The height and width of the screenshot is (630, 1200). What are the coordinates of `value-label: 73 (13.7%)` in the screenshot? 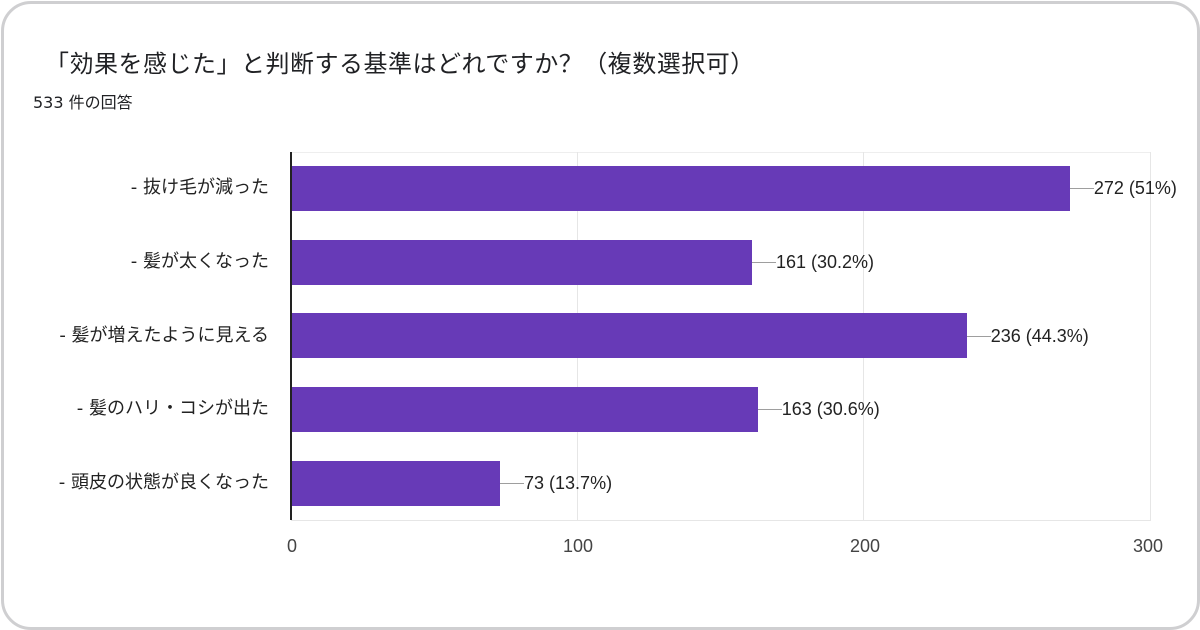 It's located at (568, 483).